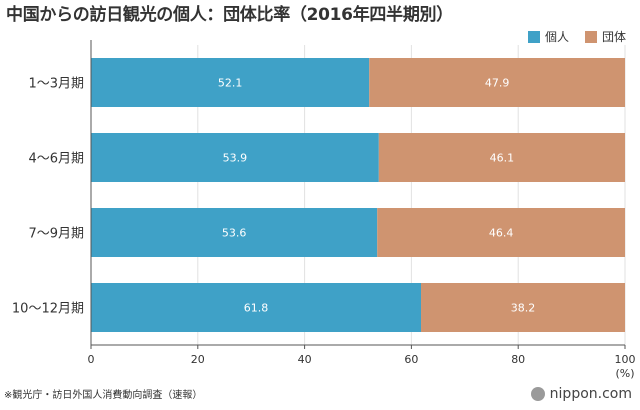  Describe the element at coordinates (613, 37) in the screenshot. I see `legend-label-group: 団体` at that location.